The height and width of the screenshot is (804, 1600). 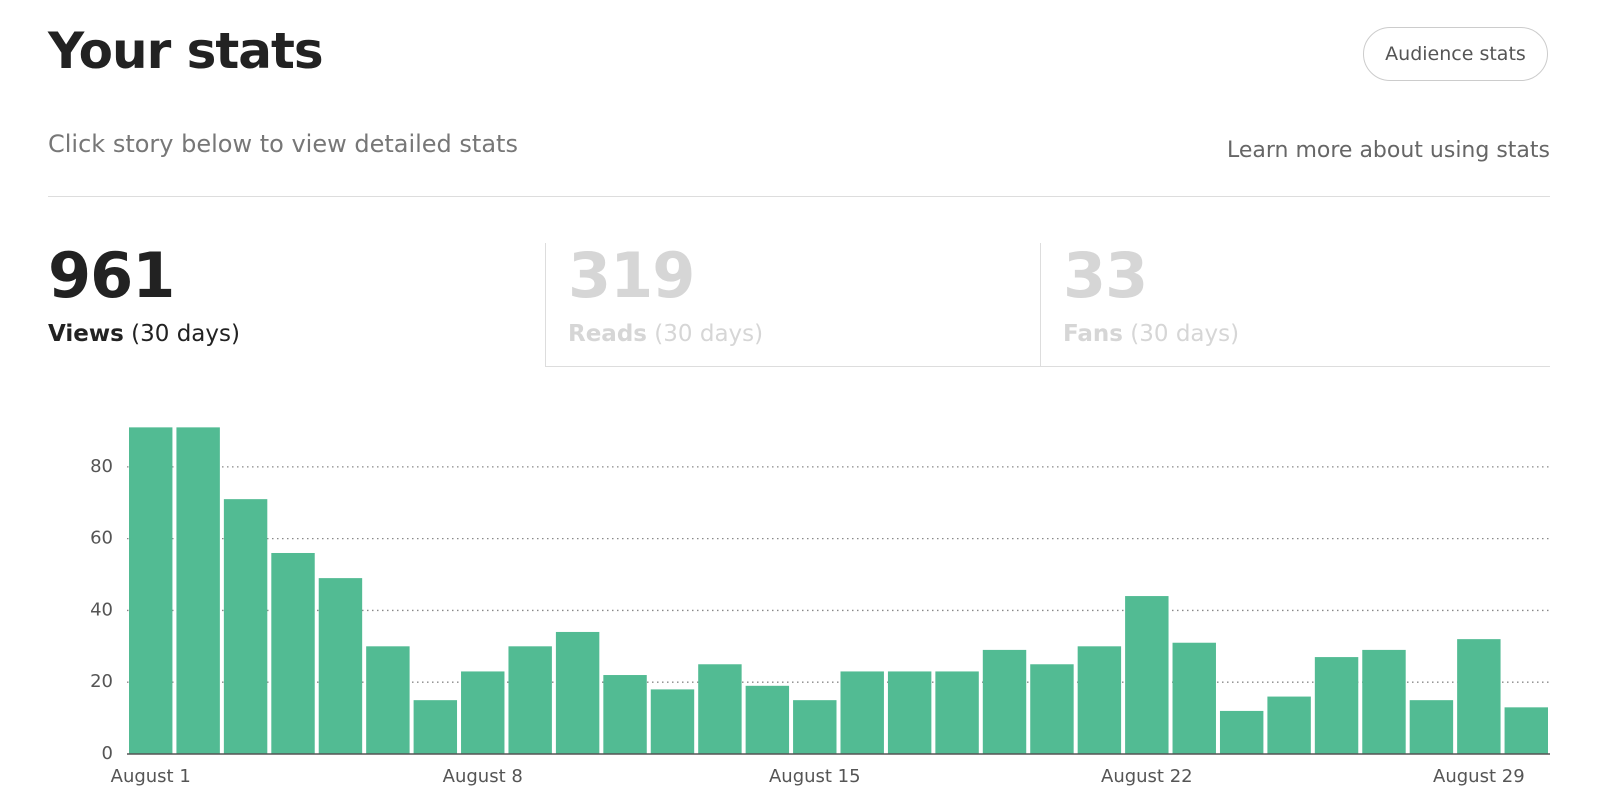 What do you see at coordinates (296, 305) in the screenshot?
I see `views-tab: 961 Views (30 days)` at bounding box center [296, 305].